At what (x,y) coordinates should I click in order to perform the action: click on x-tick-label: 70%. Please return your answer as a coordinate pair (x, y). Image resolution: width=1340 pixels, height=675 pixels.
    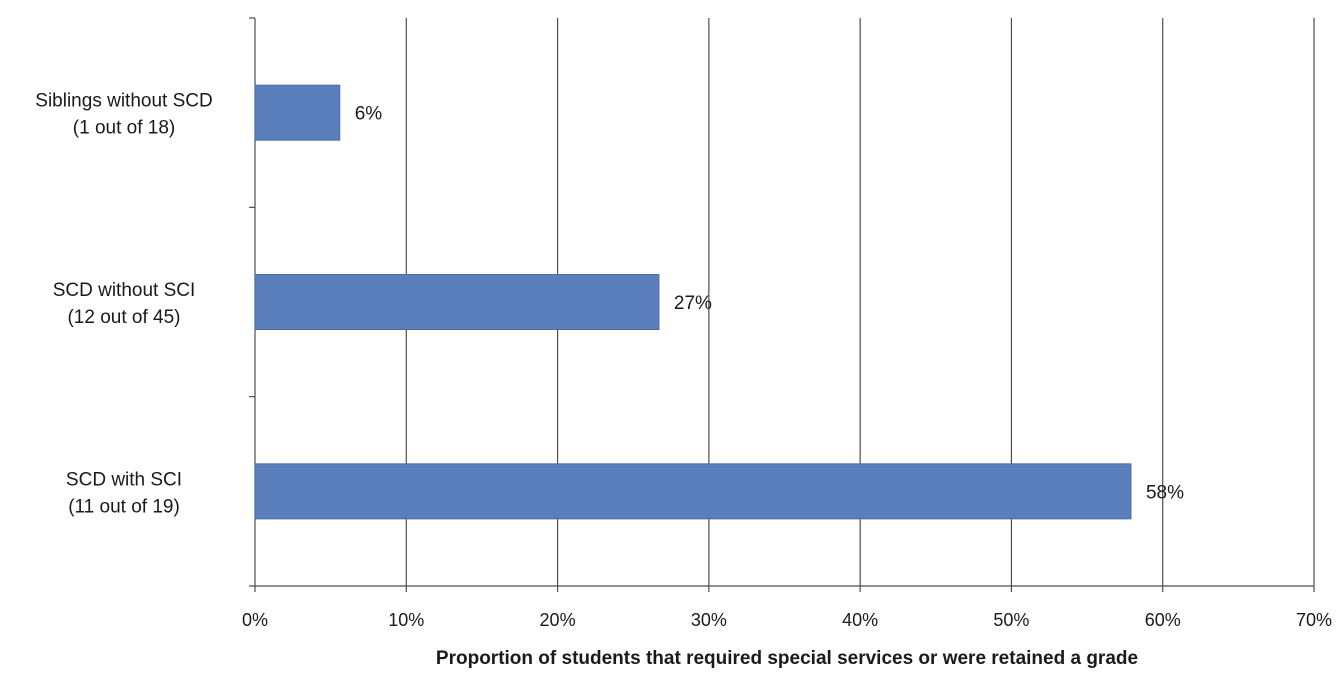
    Looking at the image, I should click on (1314, 620).